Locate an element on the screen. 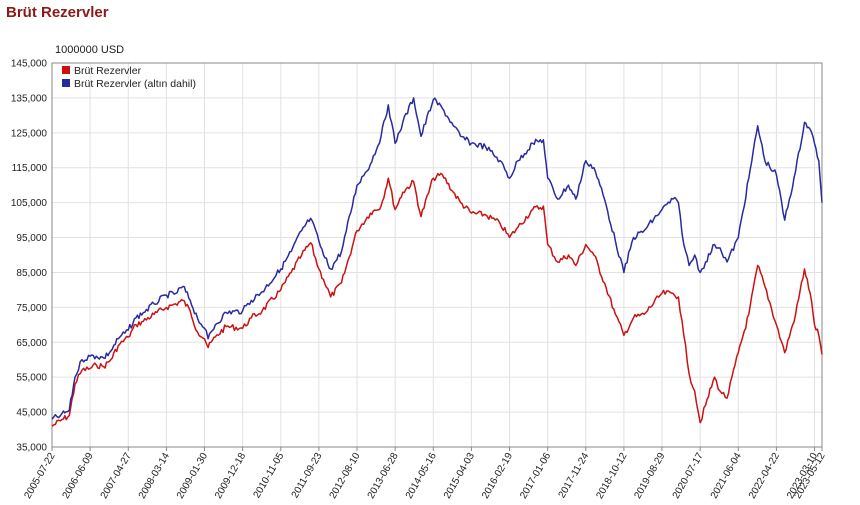  y-axis-unit-label: 1000000 USD is located at coordinates (90, 50).